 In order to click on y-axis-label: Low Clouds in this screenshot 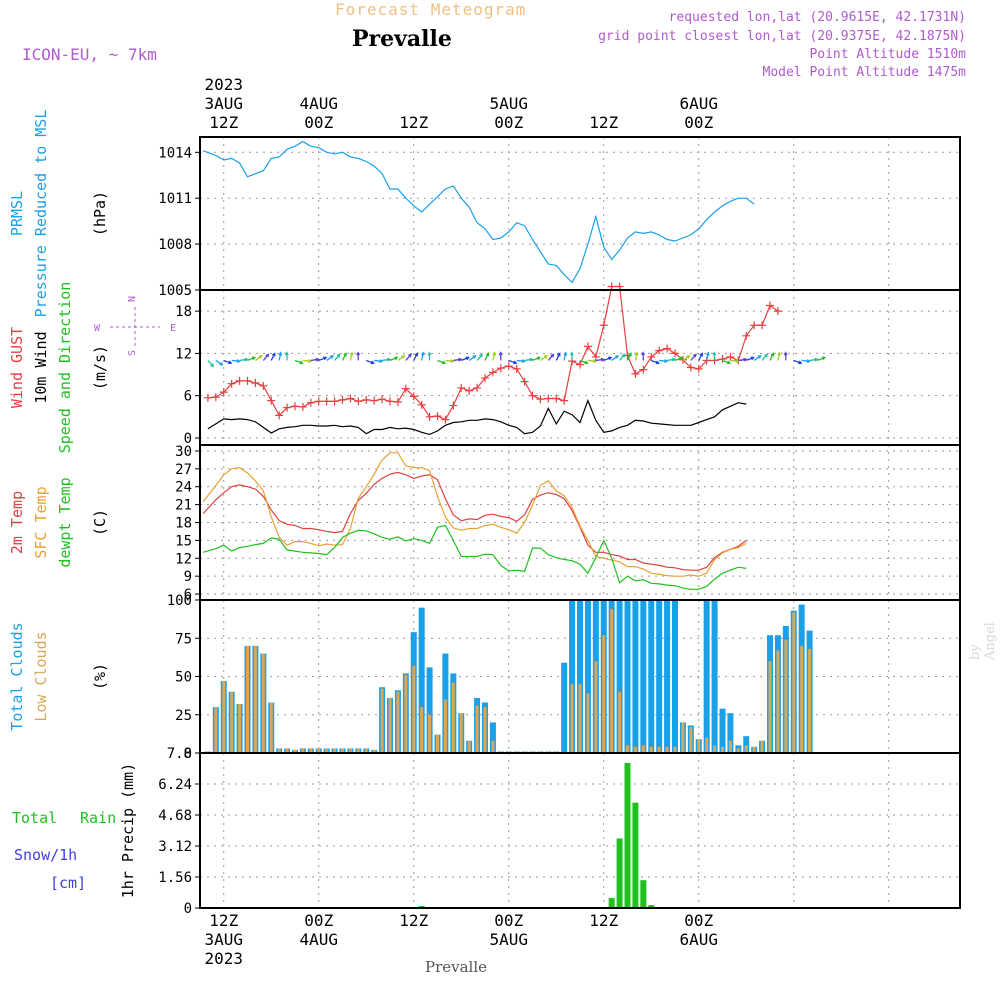, I will do `click(41, 676)`.